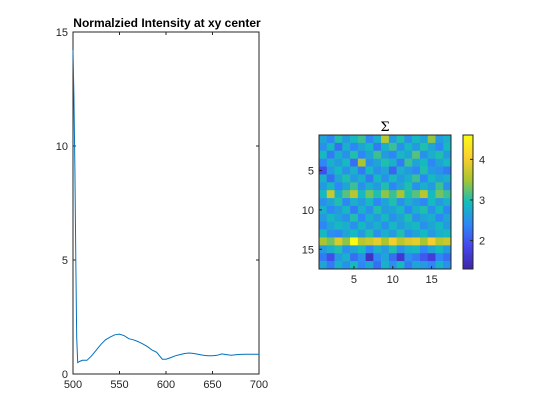 The width and height of the screenshot is (560, 420). Describe the element at coordinates (62, 147) in the screenshot. I see `line-y-tick-label: 10` at that location.